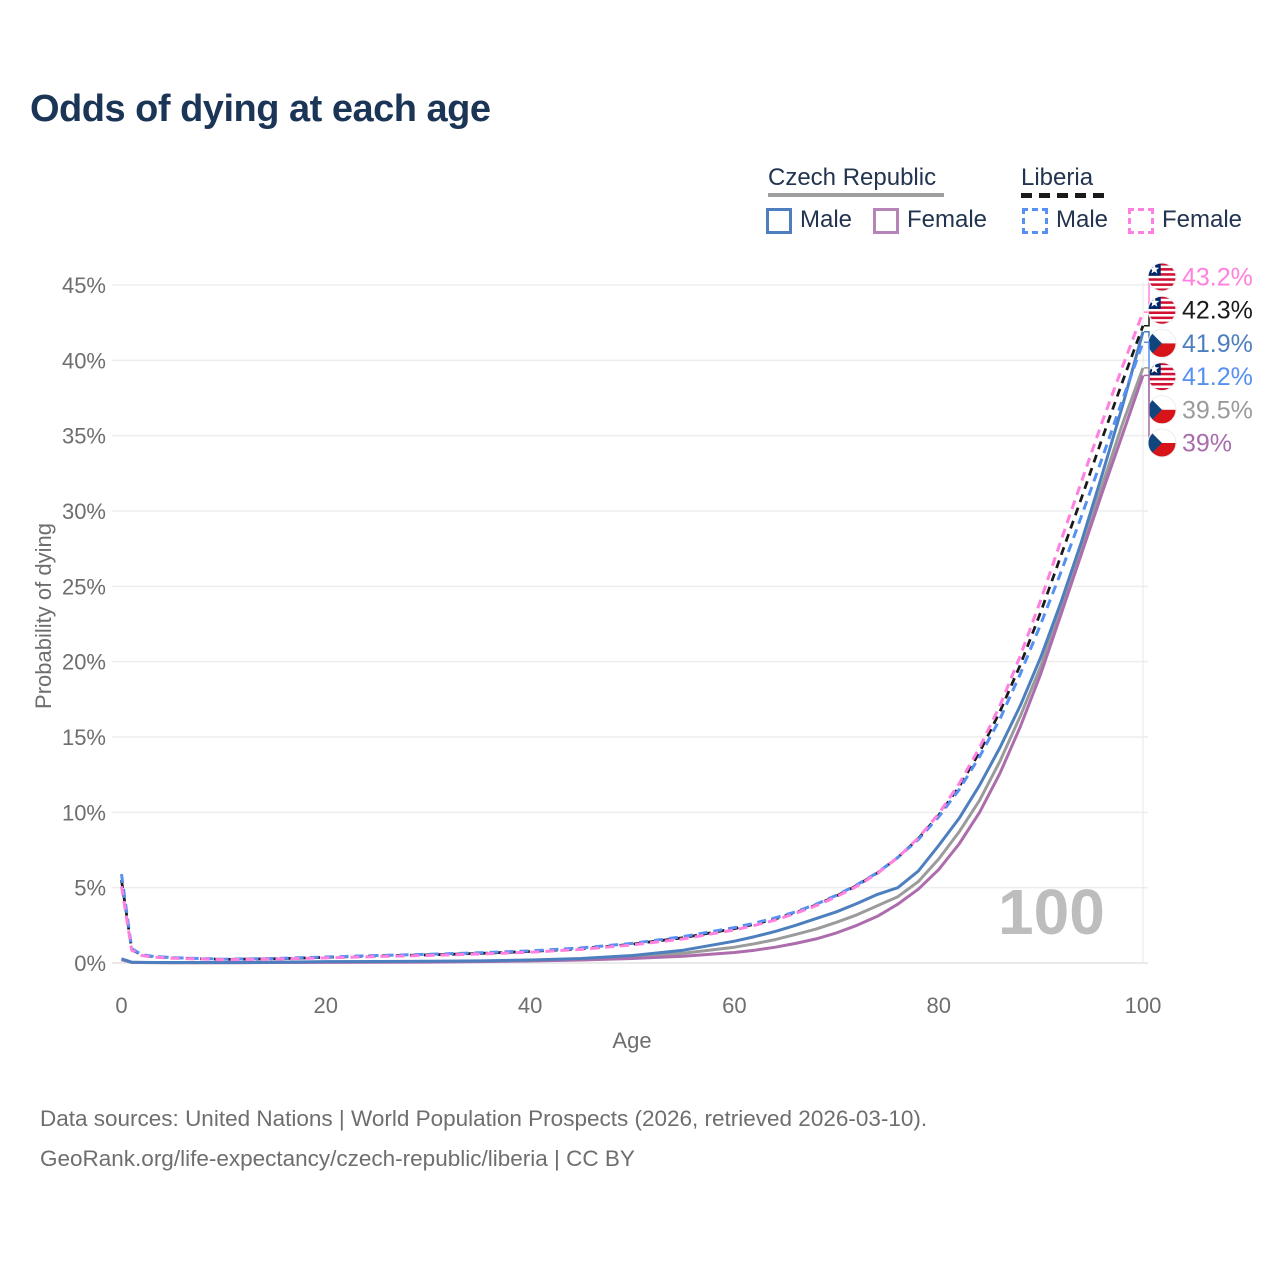  Describe the element at coordinates (1143, 1005) in the screenshot. I see `x-tick-label: 100` at that location.